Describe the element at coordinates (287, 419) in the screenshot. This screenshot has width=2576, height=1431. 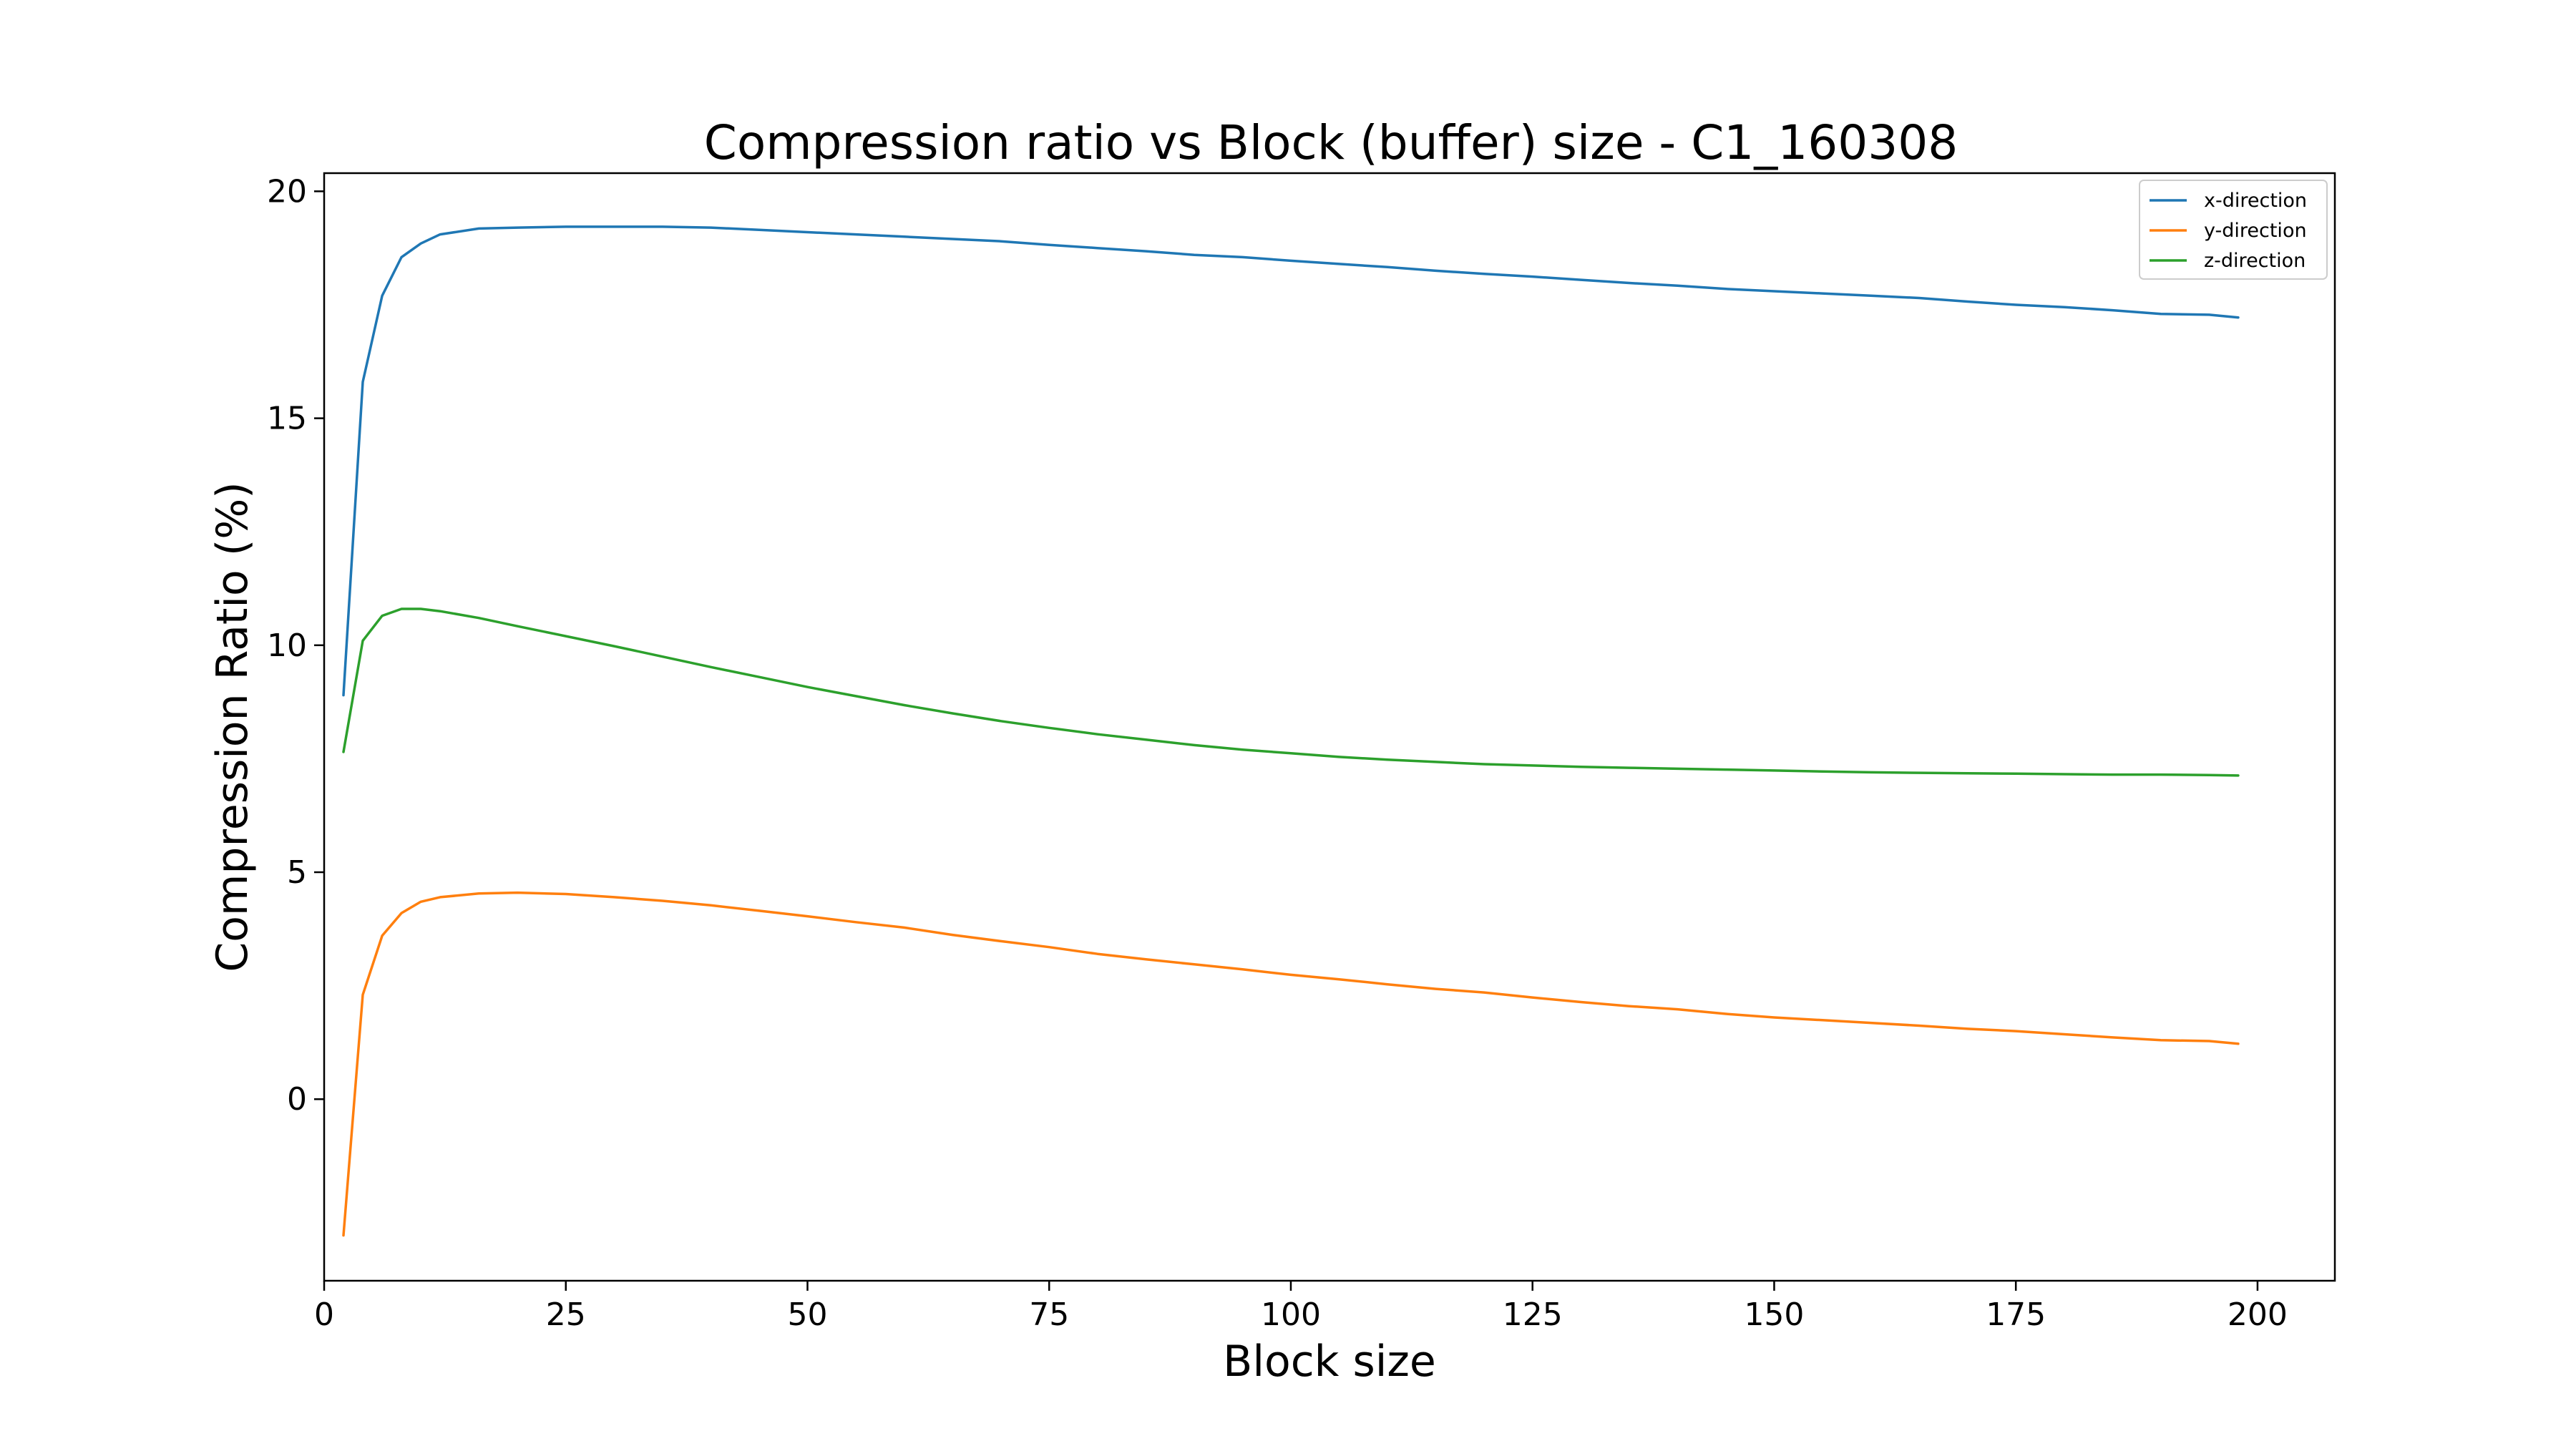
I see `y-tick-label: 15` at that location.